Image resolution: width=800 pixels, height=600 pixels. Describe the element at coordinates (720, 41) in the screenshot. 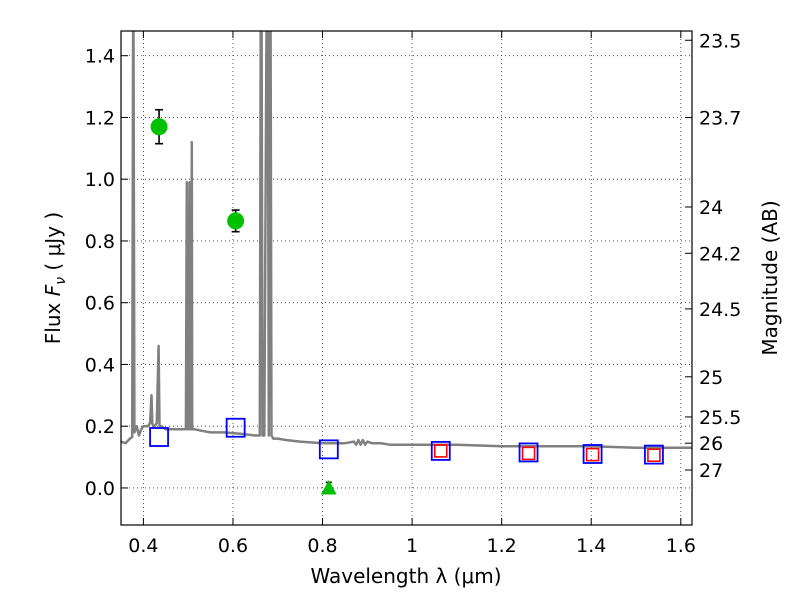

I see `y2-tick-label: 23.5` at that location.